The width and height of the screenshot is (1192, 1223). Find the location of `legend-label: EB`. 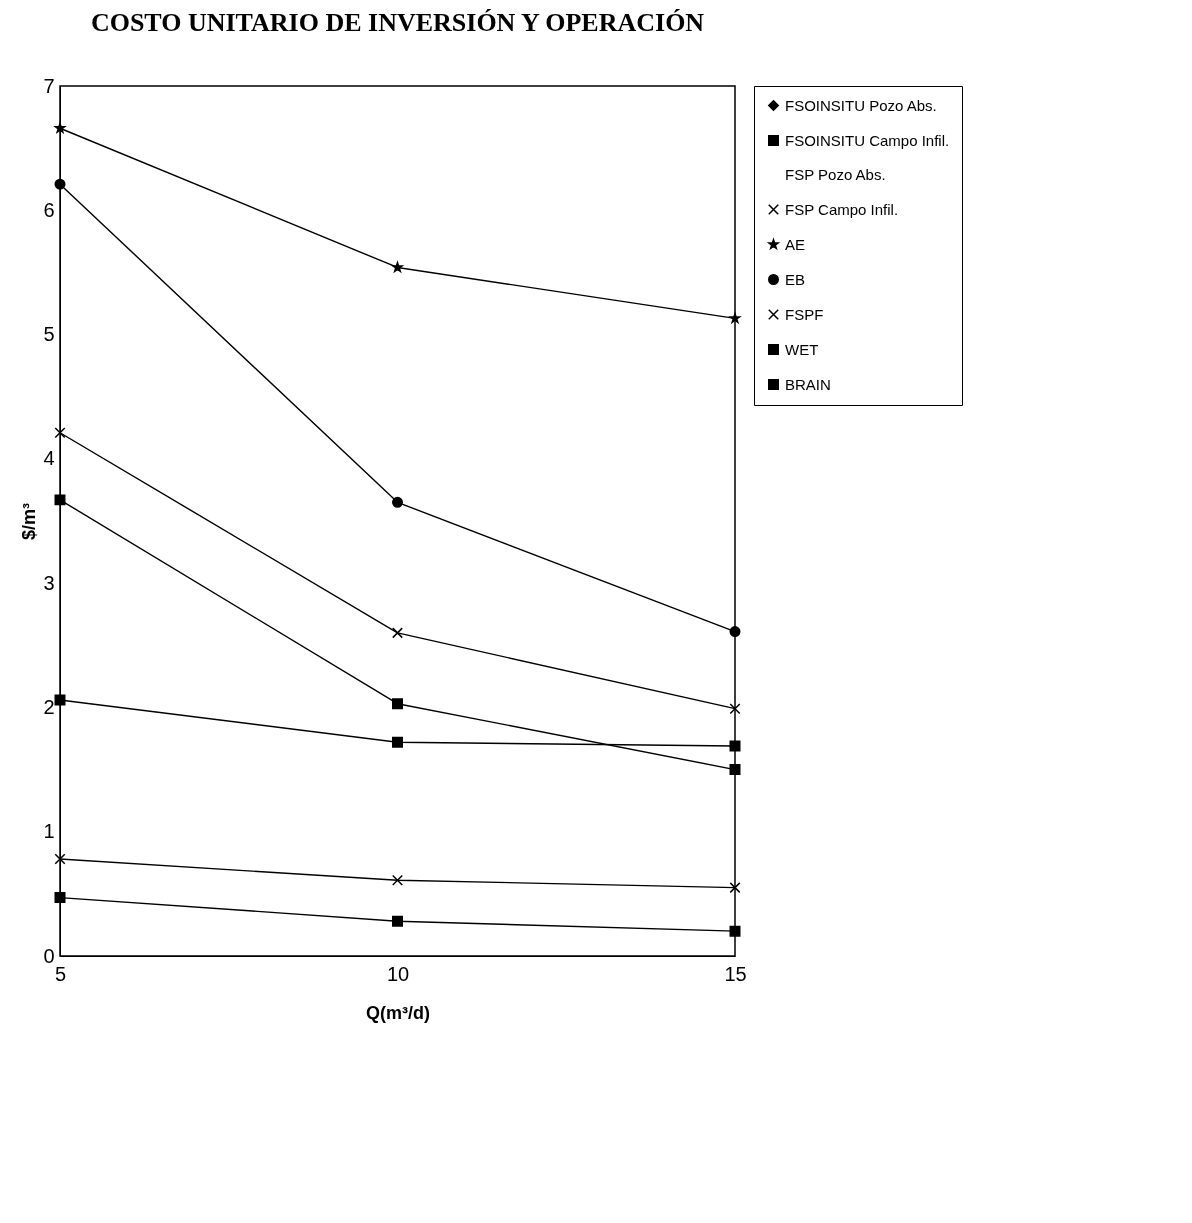

legend-label: EB is located at coordinates (795, 279).